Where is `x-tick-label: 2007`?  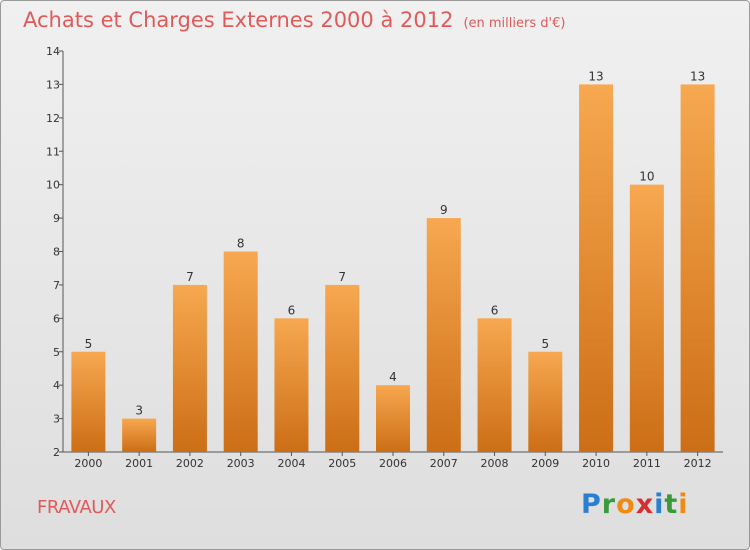
x-tick-label: 2007 is located at coordinates (444, 463).